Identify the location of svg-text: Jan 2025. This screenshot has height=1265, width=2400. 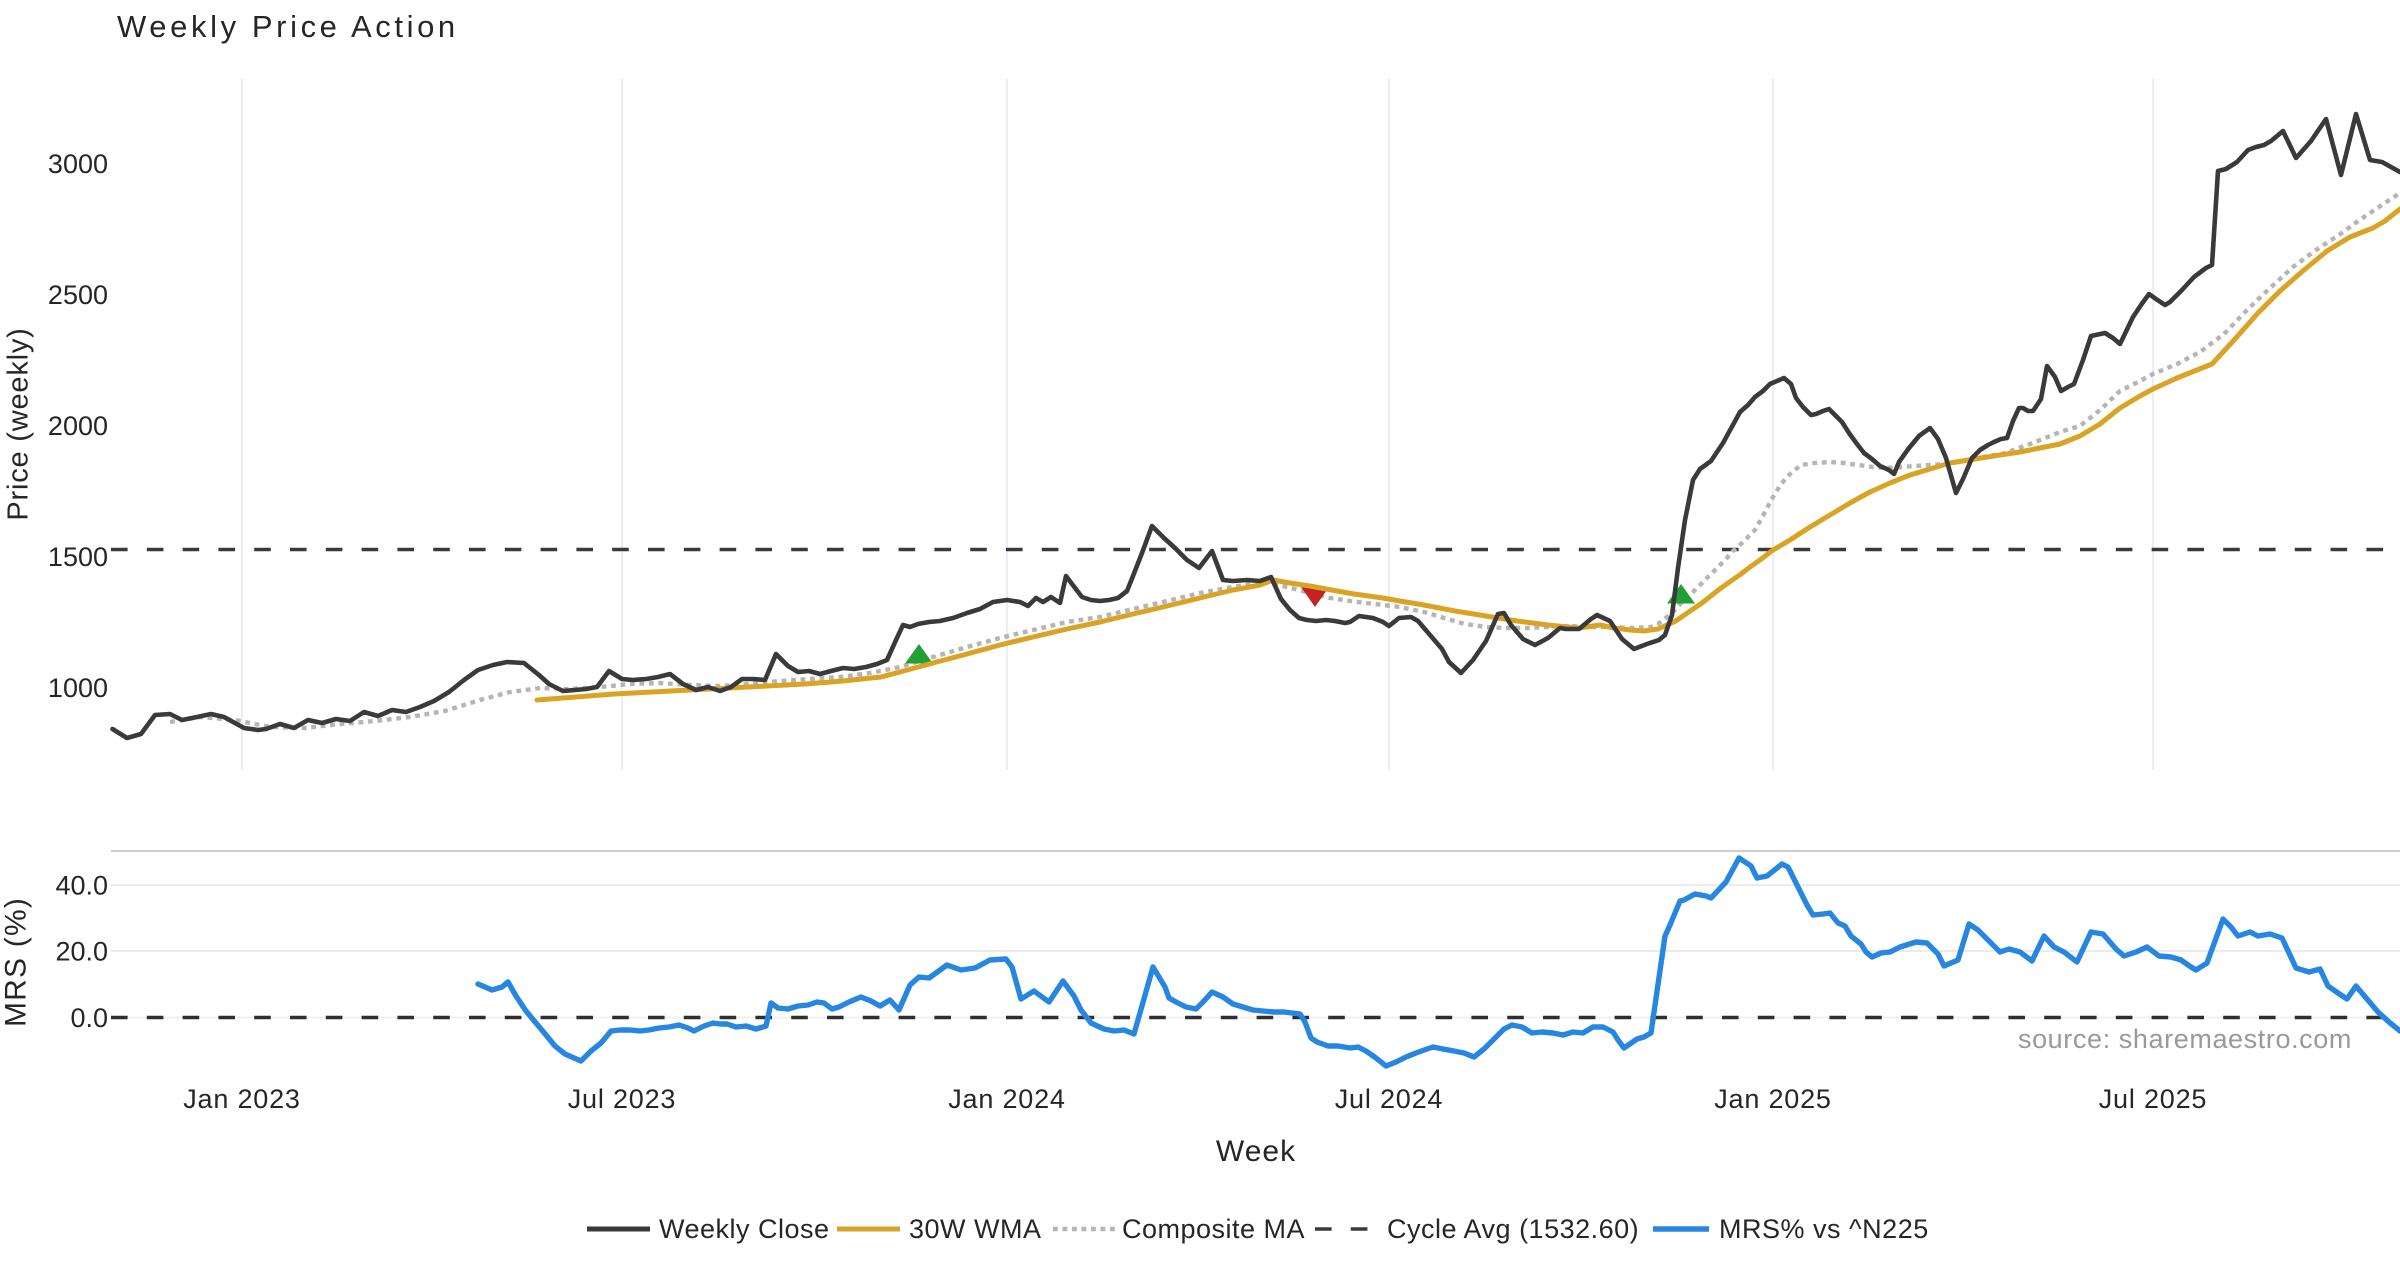
(1773, 1099).